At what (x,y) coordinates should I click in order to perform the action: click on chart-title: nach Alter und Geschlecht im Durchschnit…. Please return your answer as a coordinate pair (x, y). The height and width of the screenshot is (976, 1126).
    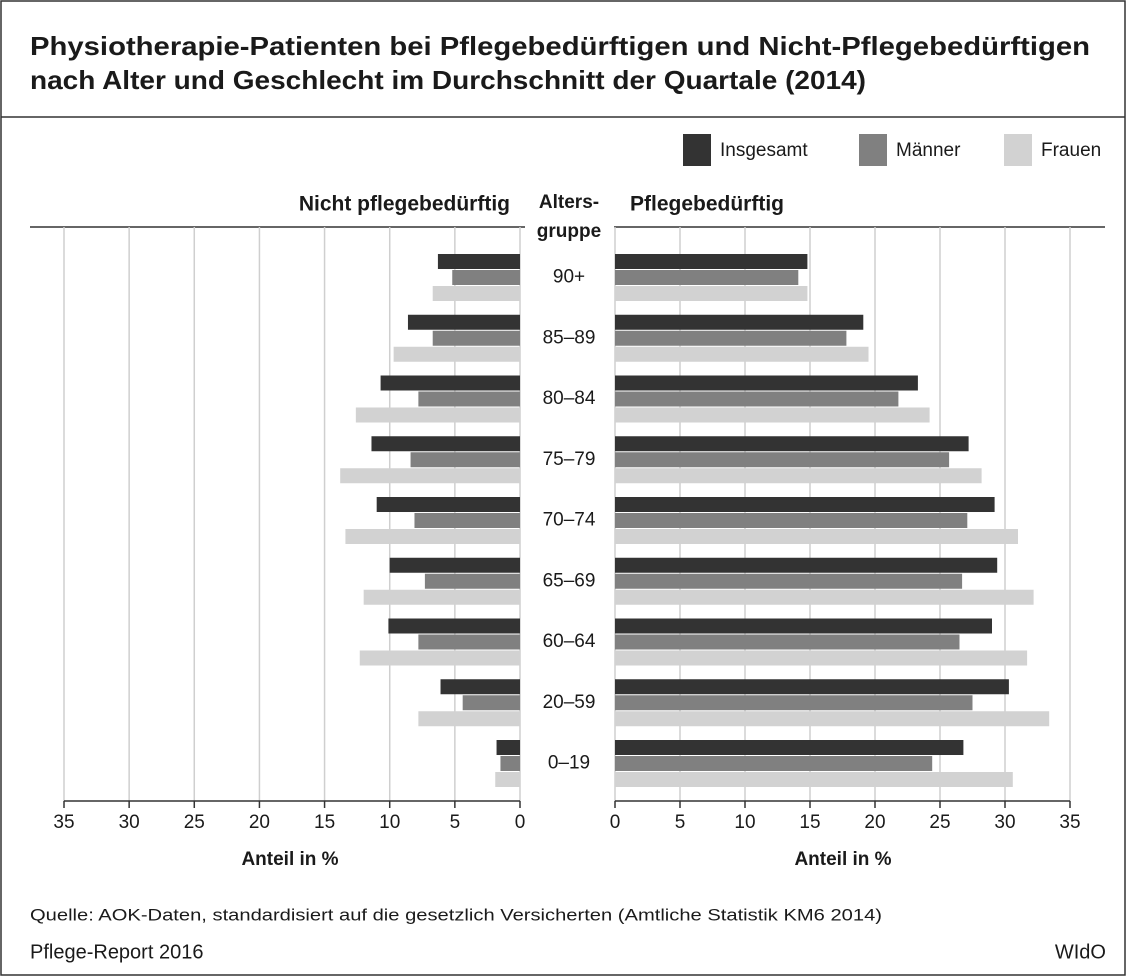
    Looking at the image, I should click on (448, 80).